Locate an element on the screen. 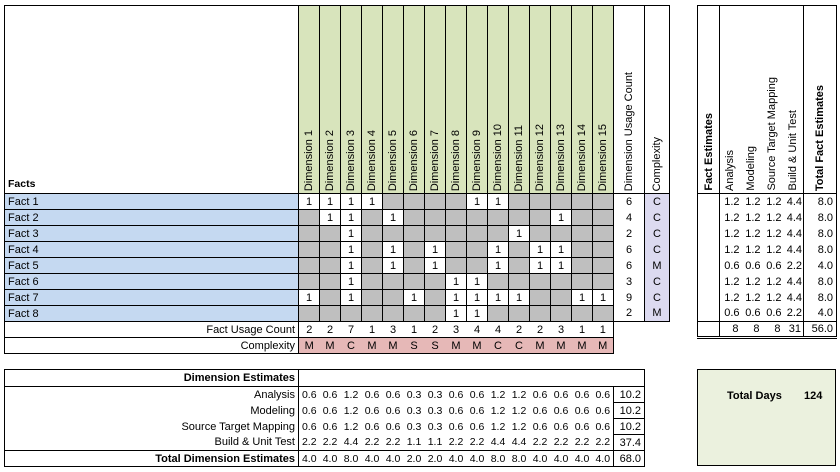 Image resolution: width=840 pixels, height=472 pixels. fact-usage-count-cell: 4 is located at coordinates (477, 329).